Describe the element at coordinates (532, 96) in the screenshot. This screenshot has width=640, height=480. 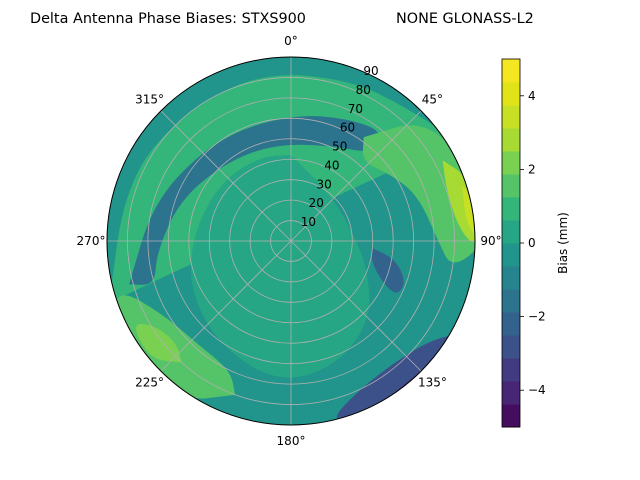
I see `colorbar-tick-label: 4` at that location.